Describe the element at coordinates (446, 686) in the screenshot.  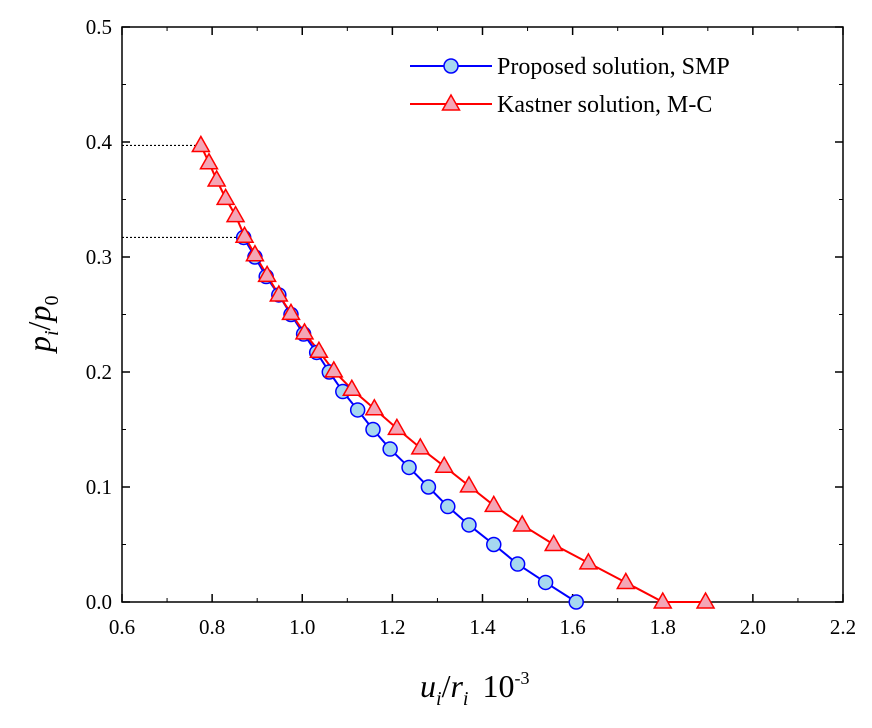
I see `x-sep: /` at that location.